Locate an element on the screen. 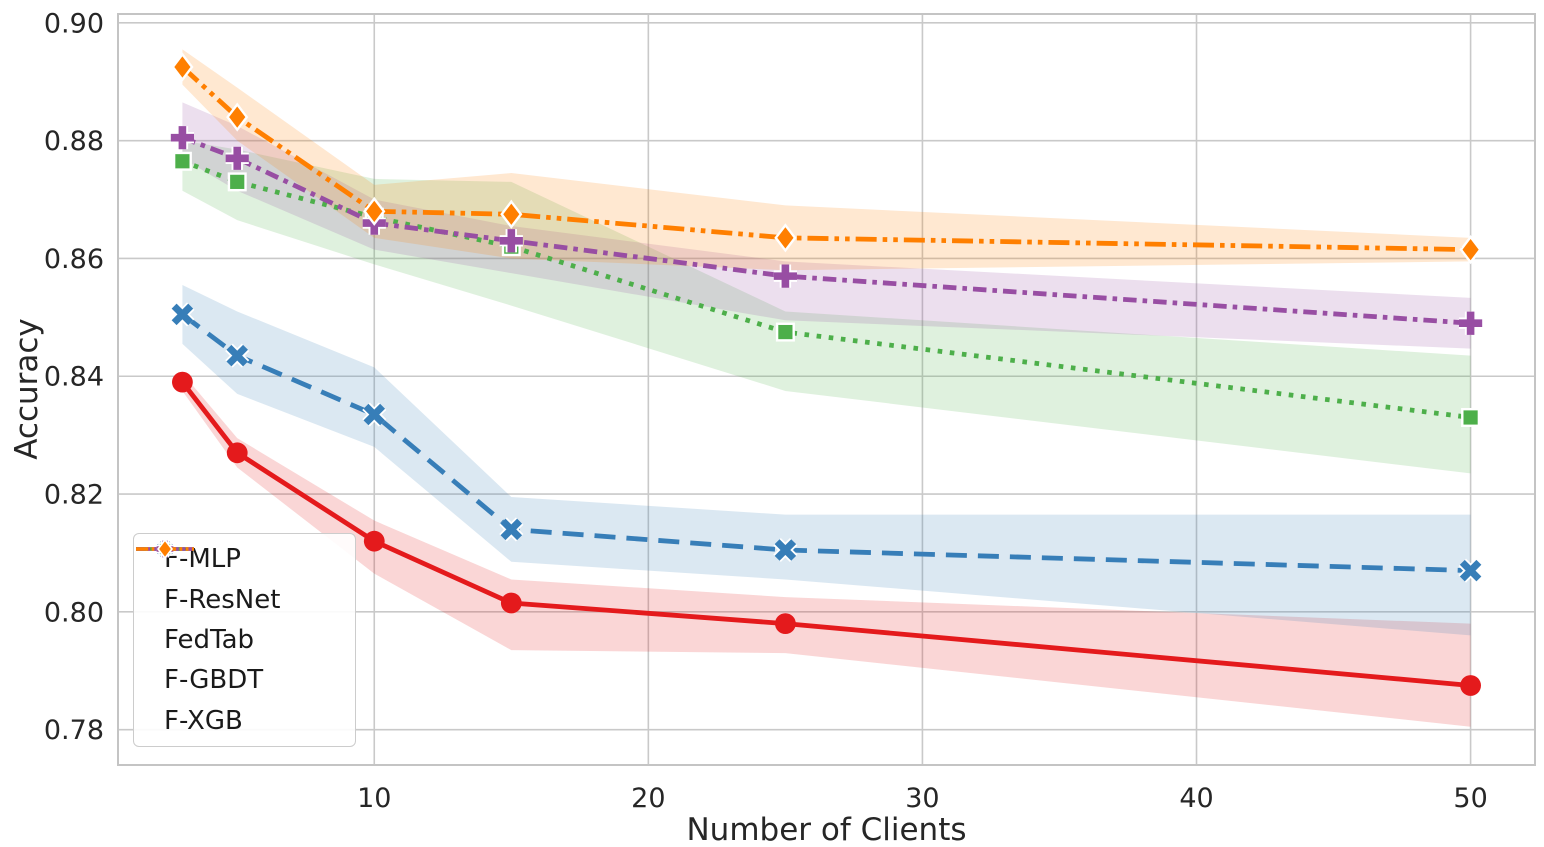 This screenshot has width=1544, height=847. y-tick-label: 0.88 is located at coordinates (74, 141).